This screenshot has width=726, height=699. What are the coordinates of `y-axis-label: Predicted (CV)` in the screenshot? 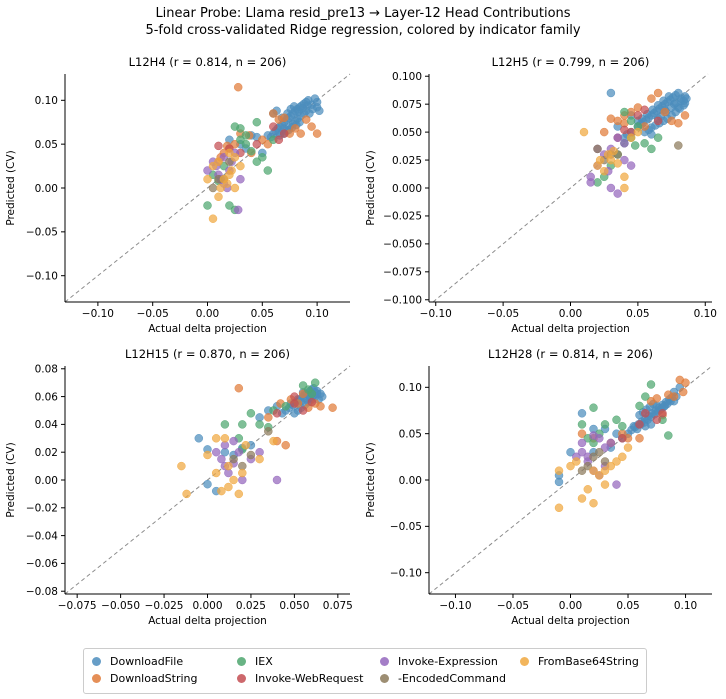 It's located at (371, 479).